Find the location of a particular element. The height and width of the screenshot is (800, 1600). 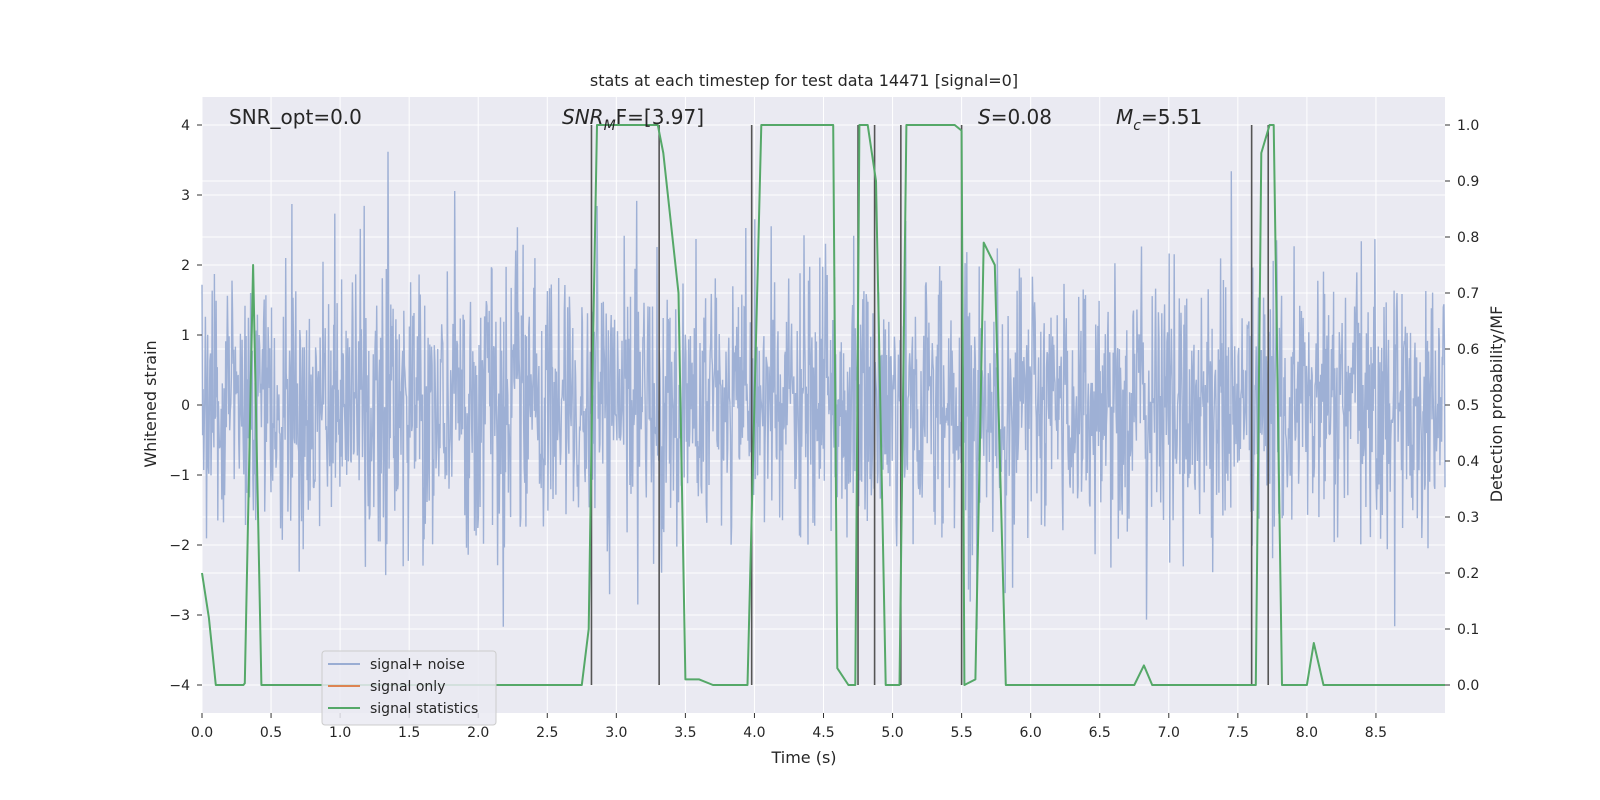

yr-tick-label-4: 0.4 is located at coordinates (1468, 462).